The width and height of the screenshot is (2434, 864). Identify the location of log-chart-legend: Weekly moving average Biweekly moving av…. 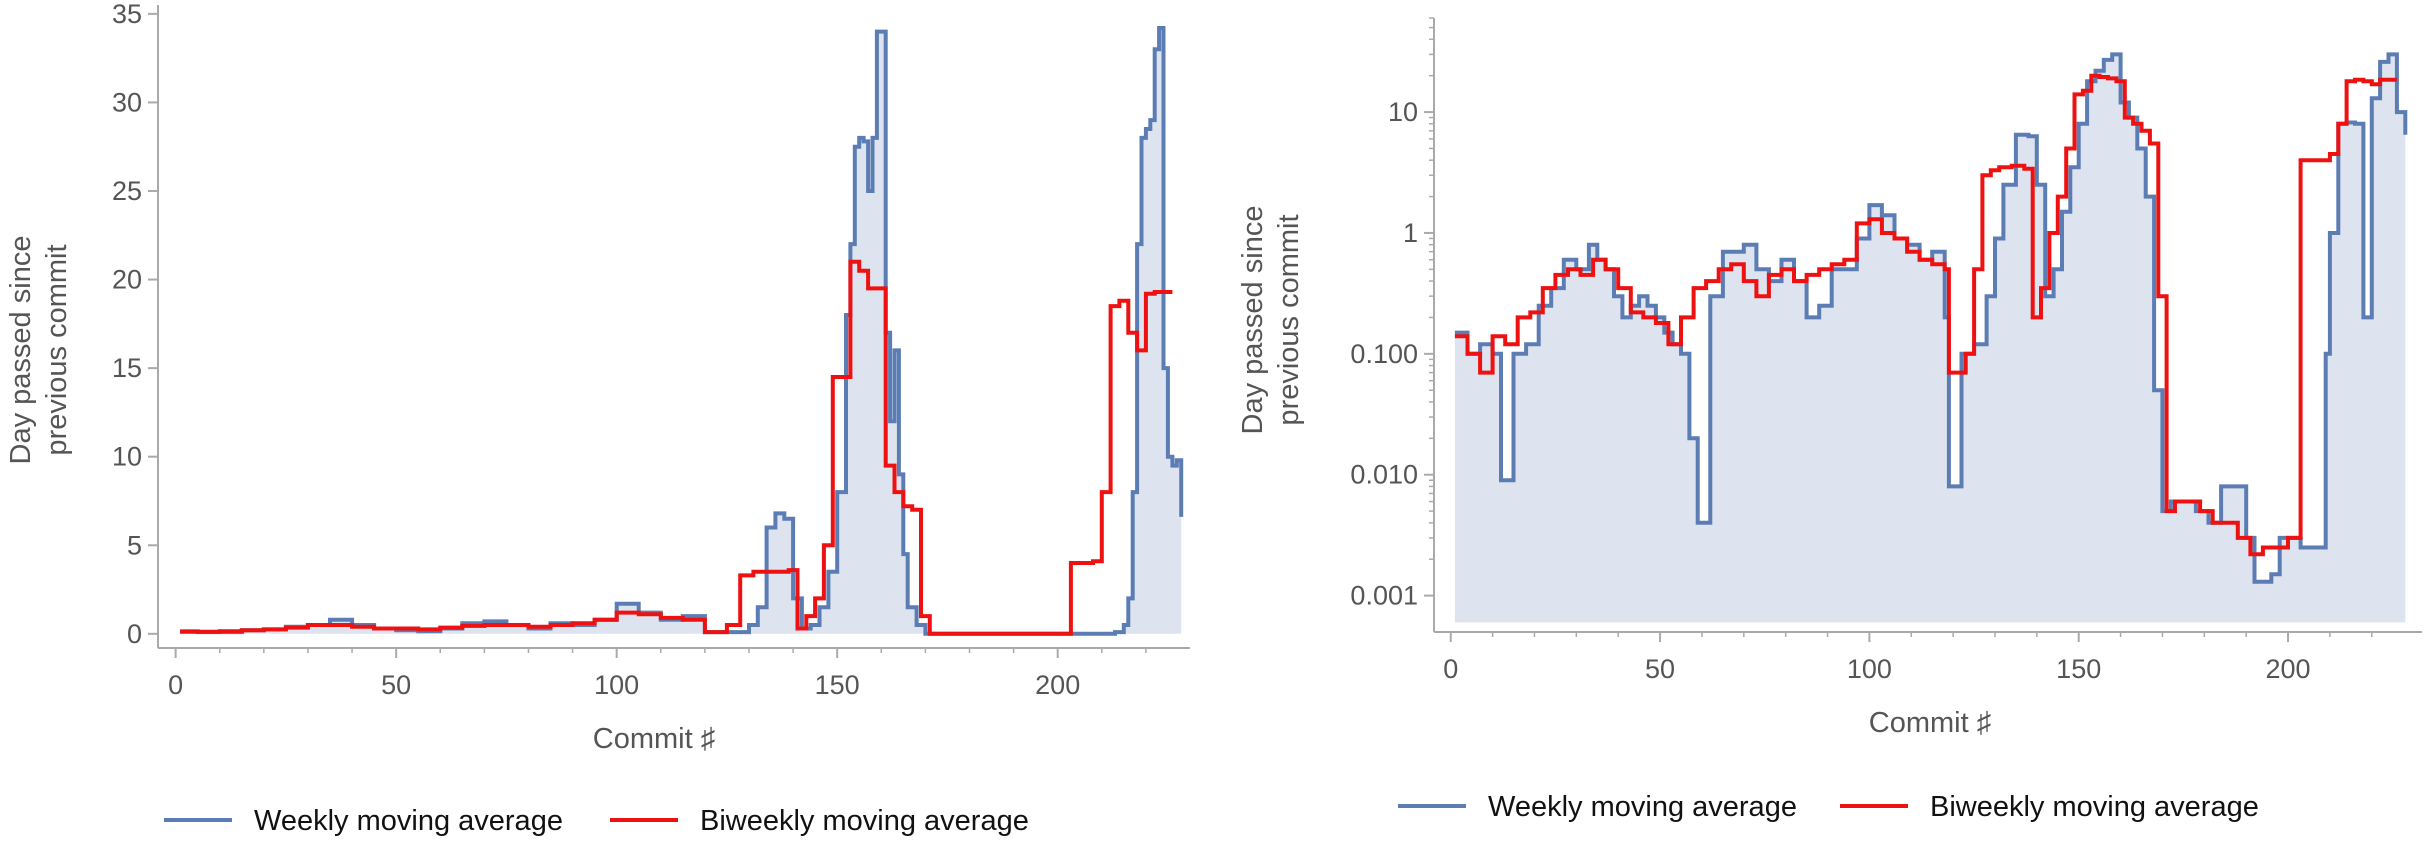
(1828, 807).